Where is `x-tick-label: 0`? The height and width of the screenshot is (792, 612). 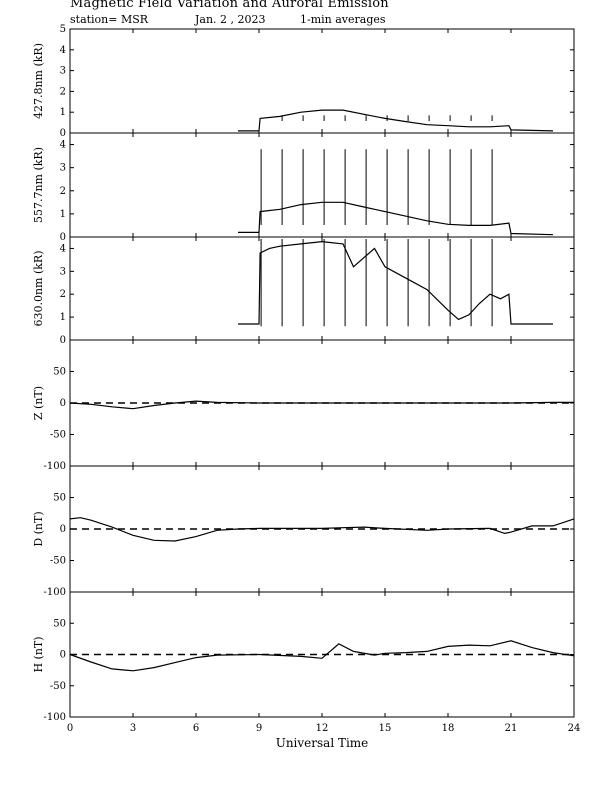
x-tick-label: 0 is located at coordinates (70, 728).